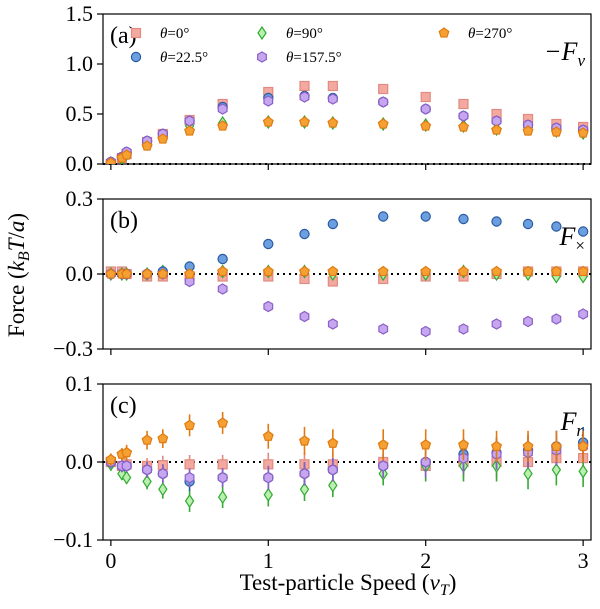 This screenshot has height=609, width=600. I want to click on legend-label: θ=157.5°, so click(314, 58).